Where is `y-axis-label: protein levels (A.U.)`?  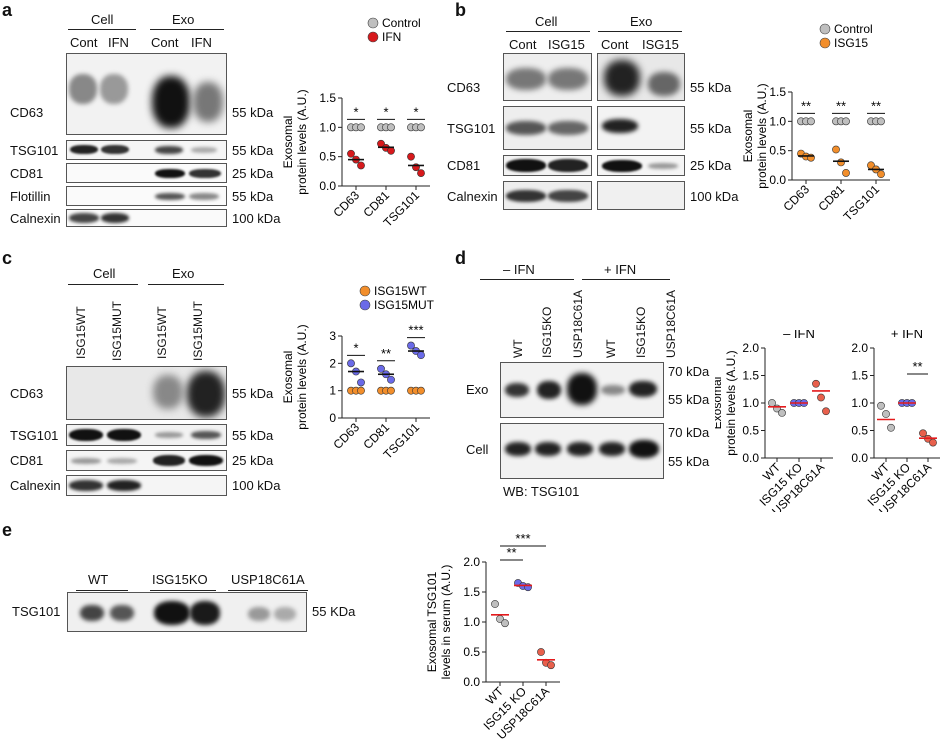 y-axis-label: protein levels (A.U.) is located at coordinates (302, 141).